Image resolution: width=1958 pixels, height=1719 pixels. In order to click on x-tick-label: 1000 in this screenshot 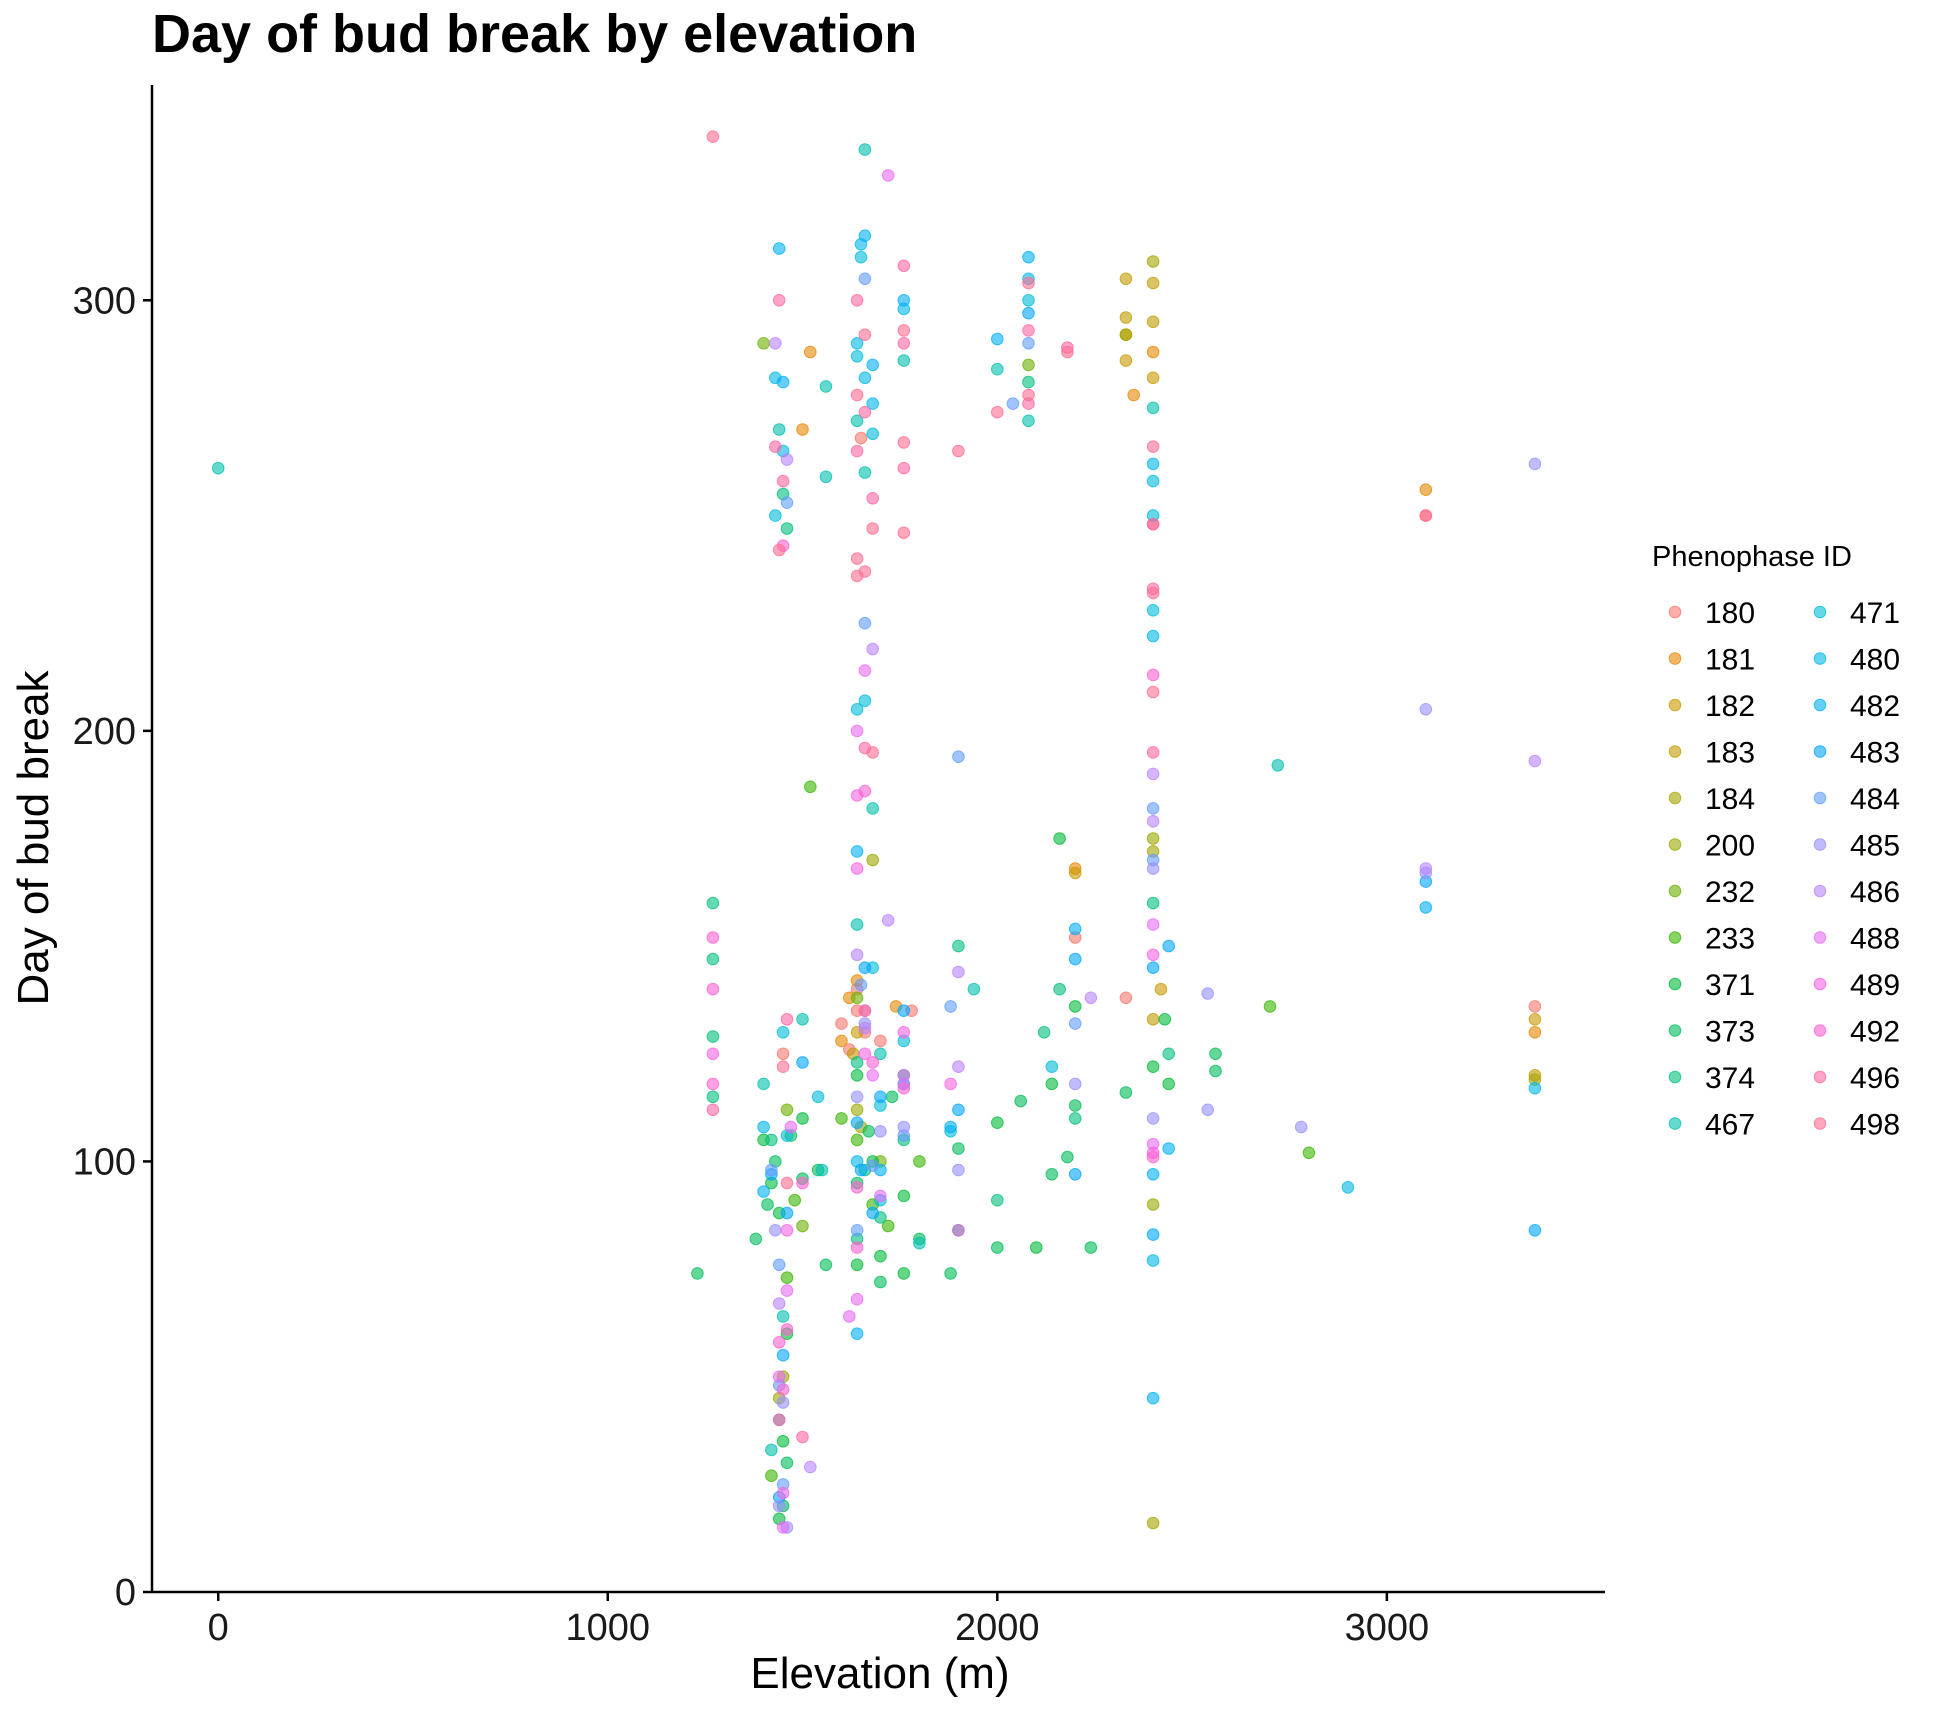, I will do `click(607, 1628)`.